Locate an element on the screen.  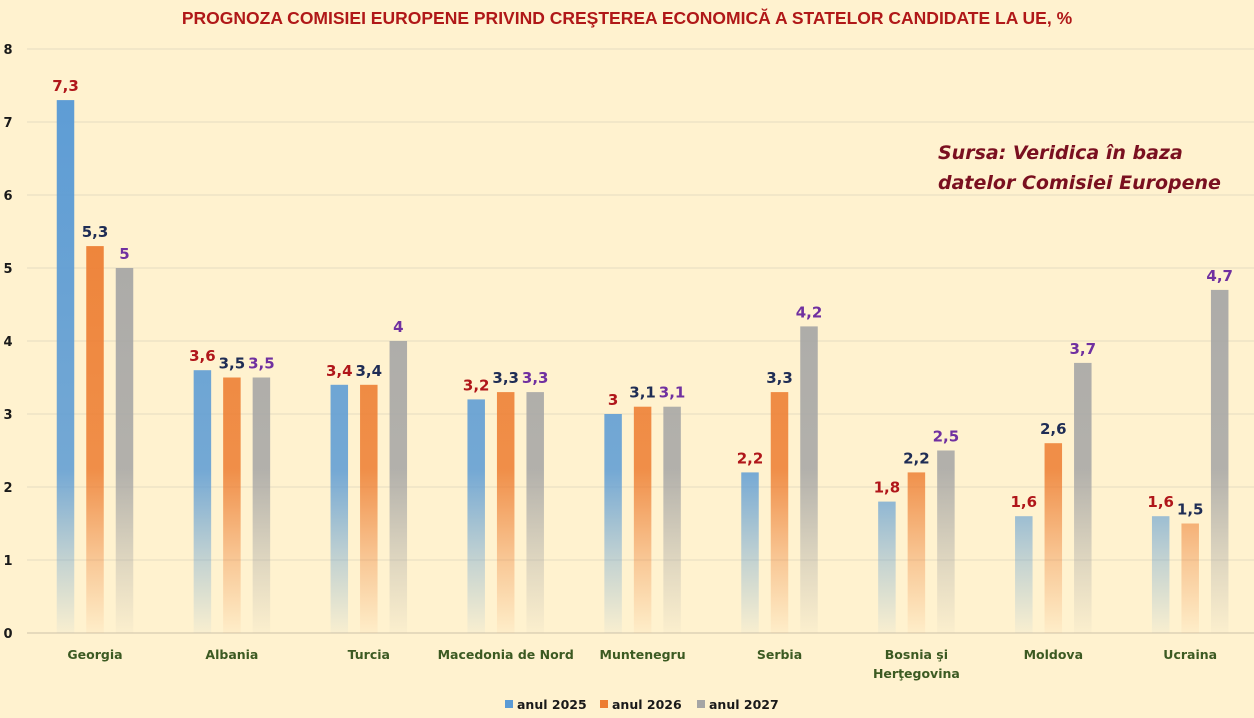
x-tick-label: Georgia is located at coordinates (94, 654).